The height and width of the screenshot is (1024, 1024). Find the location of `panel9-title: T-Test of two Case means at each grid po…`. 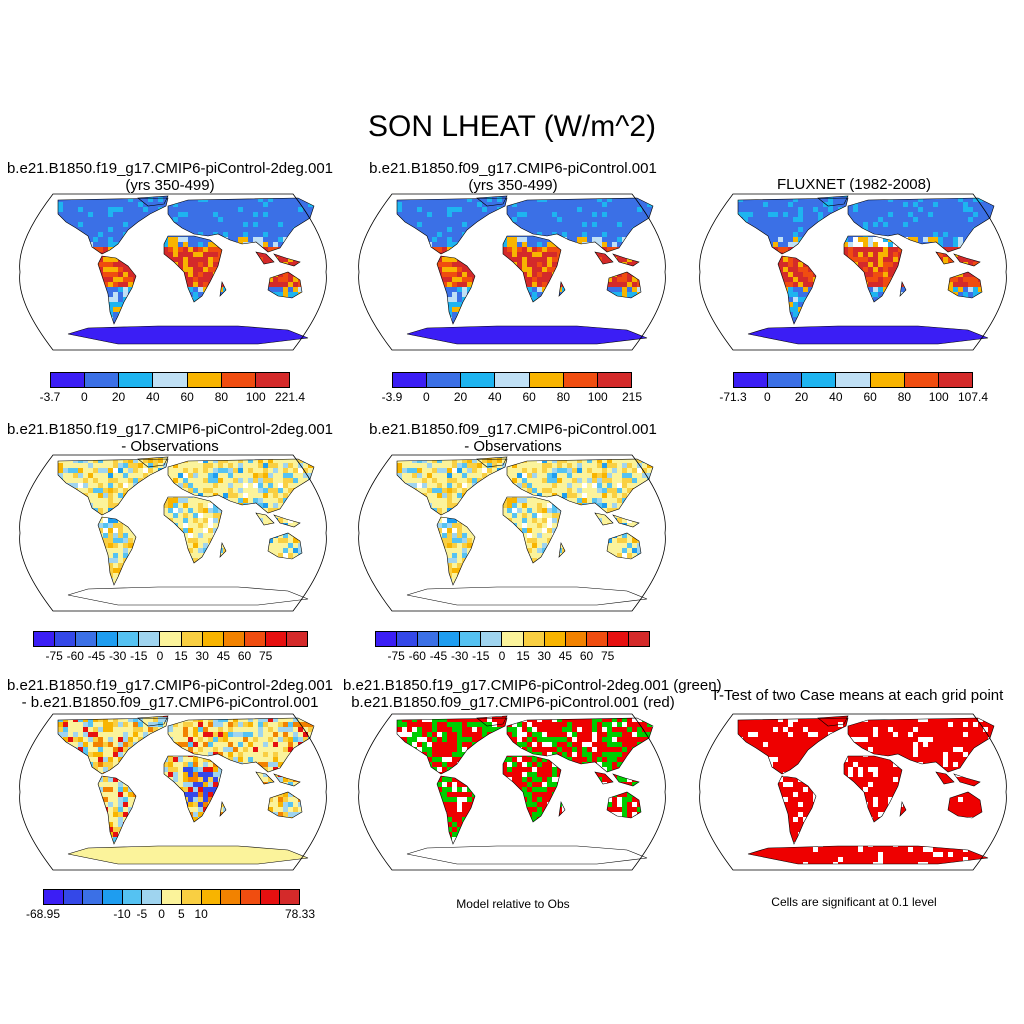

panel9-title: T-Test of two Case means at each grid po… is located at coordinates (857, 695).